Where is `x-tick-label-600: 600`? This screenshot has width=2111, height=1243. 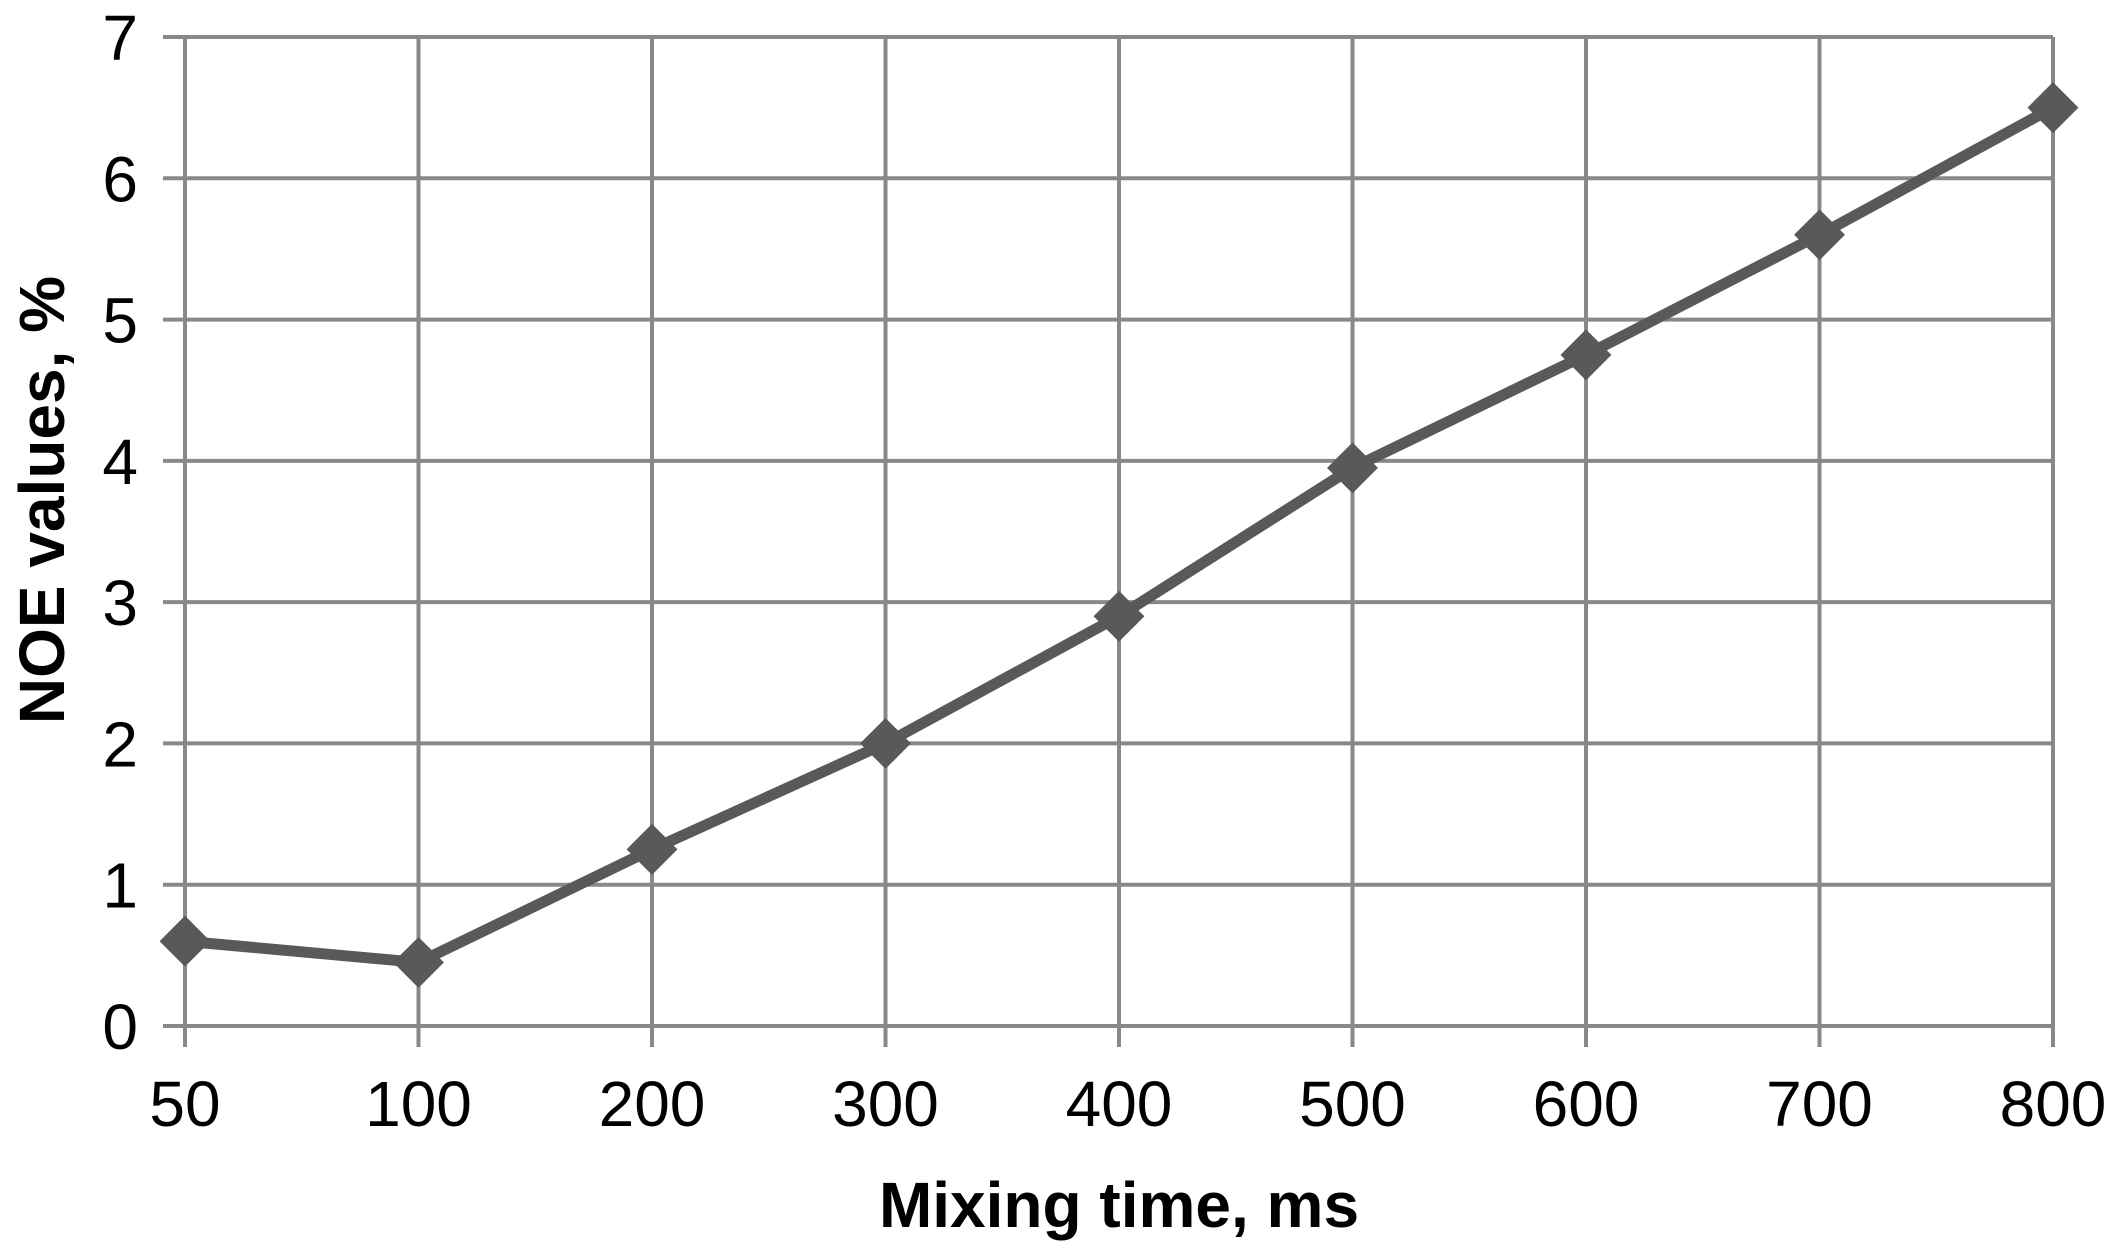 x-tick-label-600: 600 is located at coordinates (1586, 1104).